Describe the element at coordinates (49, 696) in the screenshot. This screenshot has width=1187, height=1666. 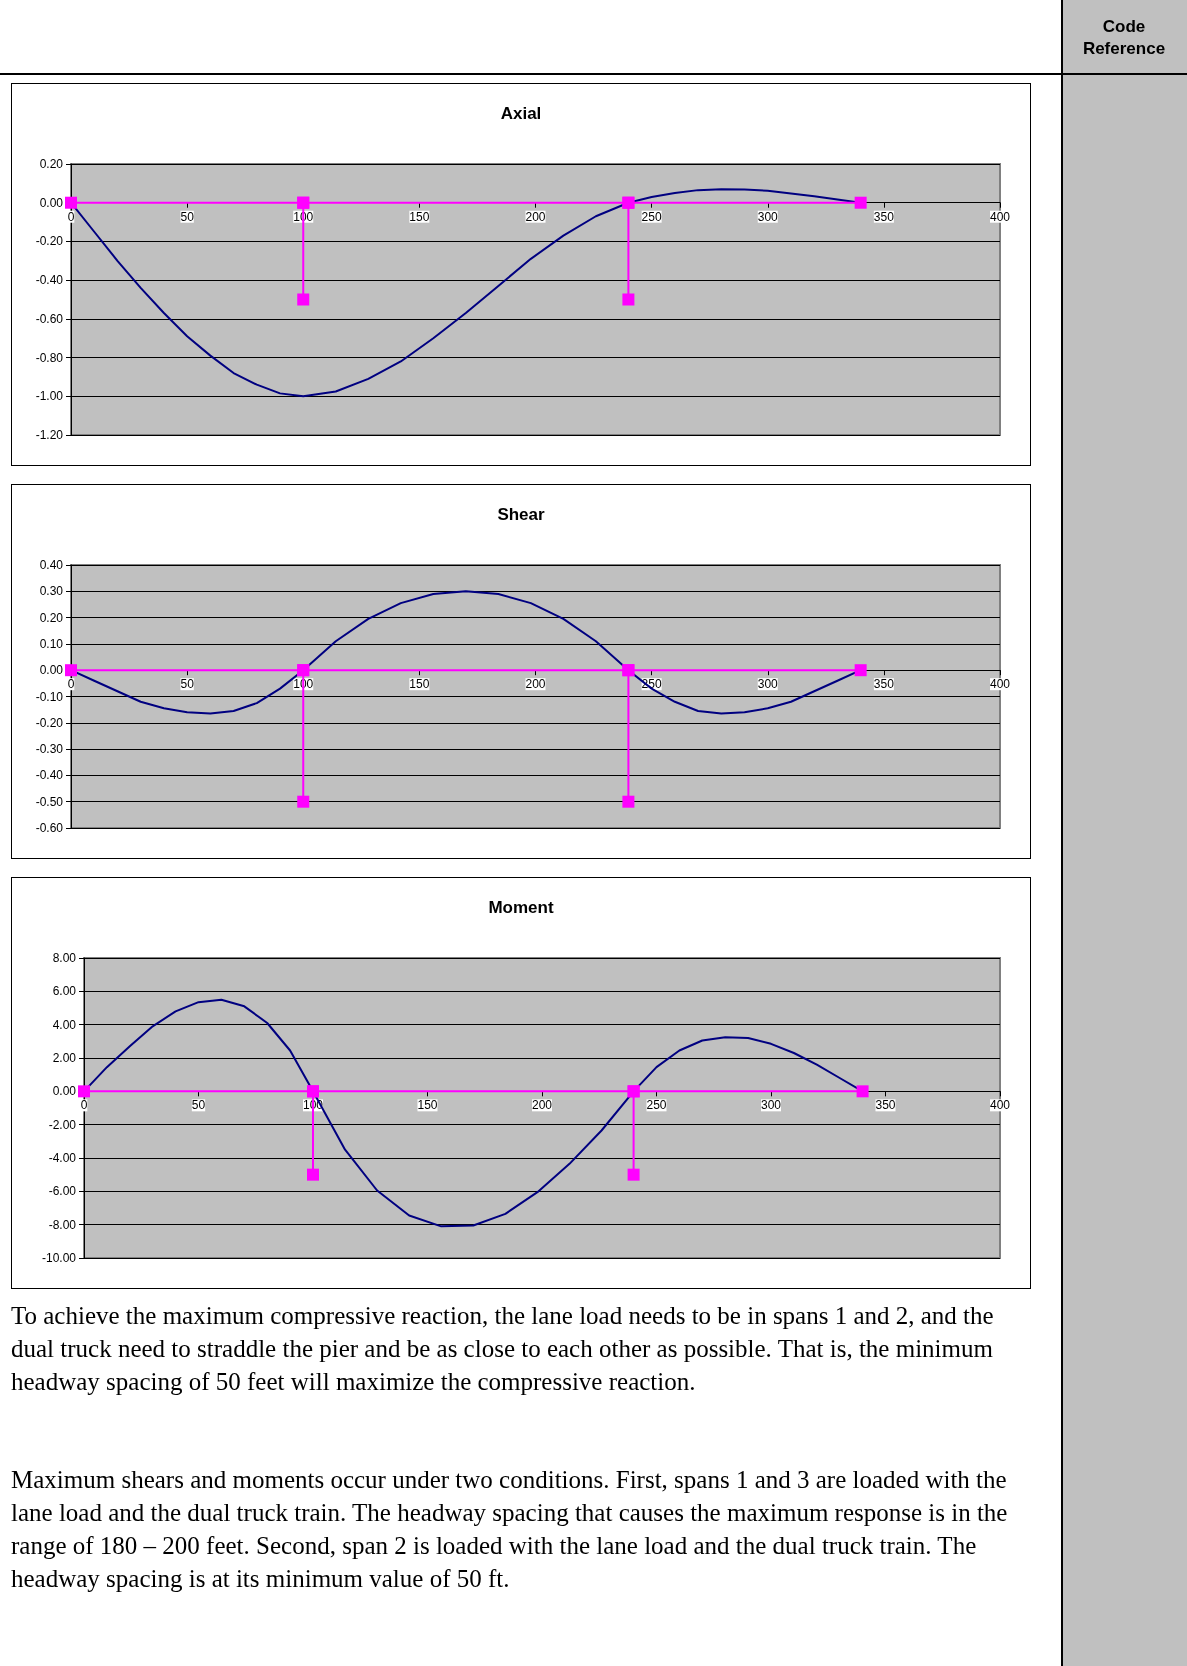
I see `y-tick-label: -0.10` at that location.